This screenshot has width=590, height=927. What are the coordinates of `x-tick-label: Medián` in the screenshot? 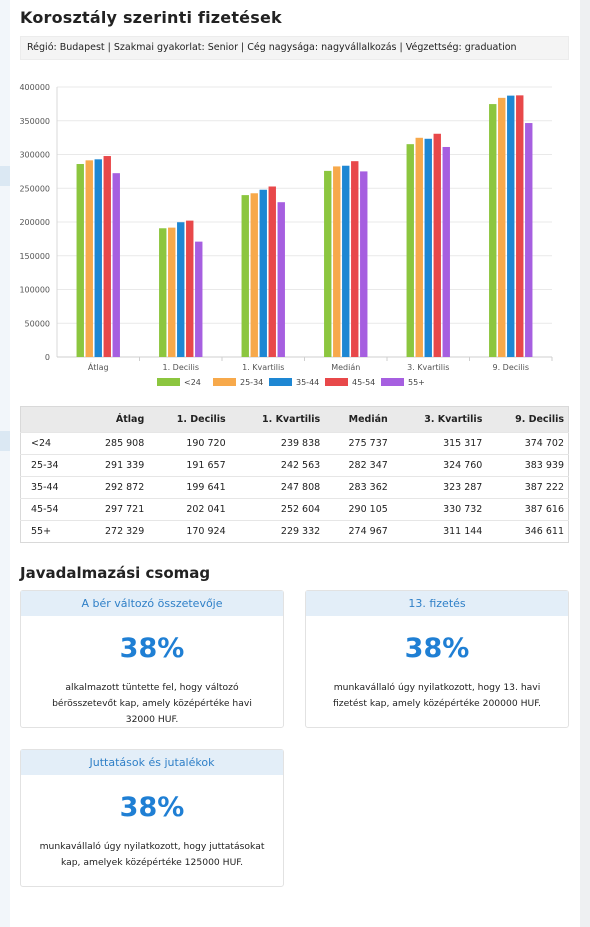 It's located at (345, 367).